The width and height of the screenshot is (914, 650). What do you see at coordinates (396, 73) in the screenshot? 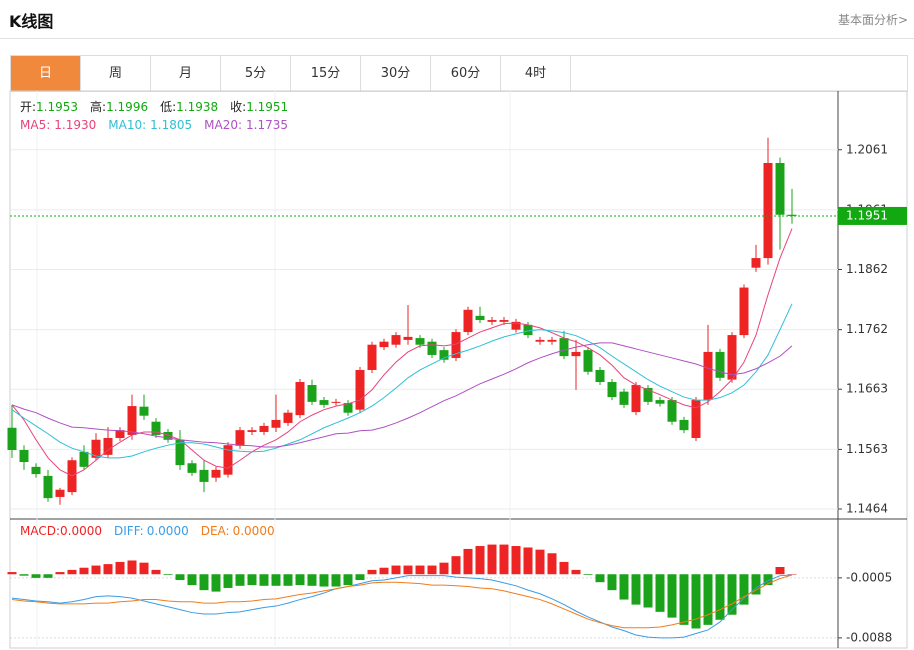
I see `period-tab: 30分` at bounding box center [396, 73].